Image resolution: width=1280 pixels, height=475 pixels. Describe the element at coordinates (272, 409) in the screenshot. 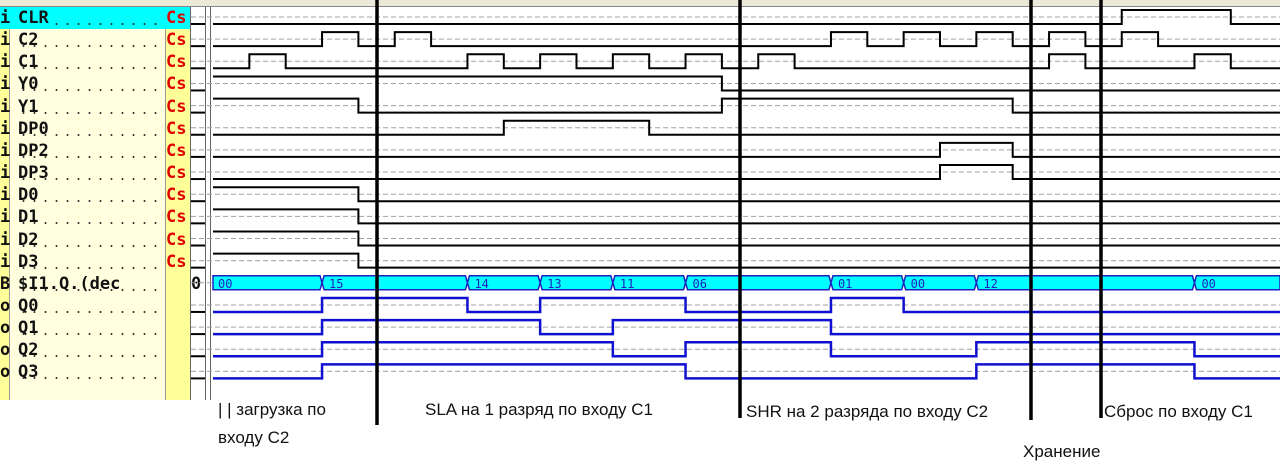

I see `note-load-line1: | | загрузка по` at that location.